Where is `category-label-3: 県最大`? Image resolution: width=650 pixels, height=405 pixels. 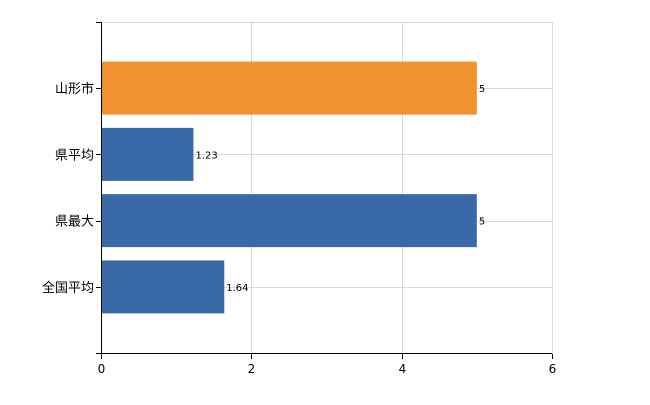 category-label-3: 県最大 is located at coordinates (74, 222).